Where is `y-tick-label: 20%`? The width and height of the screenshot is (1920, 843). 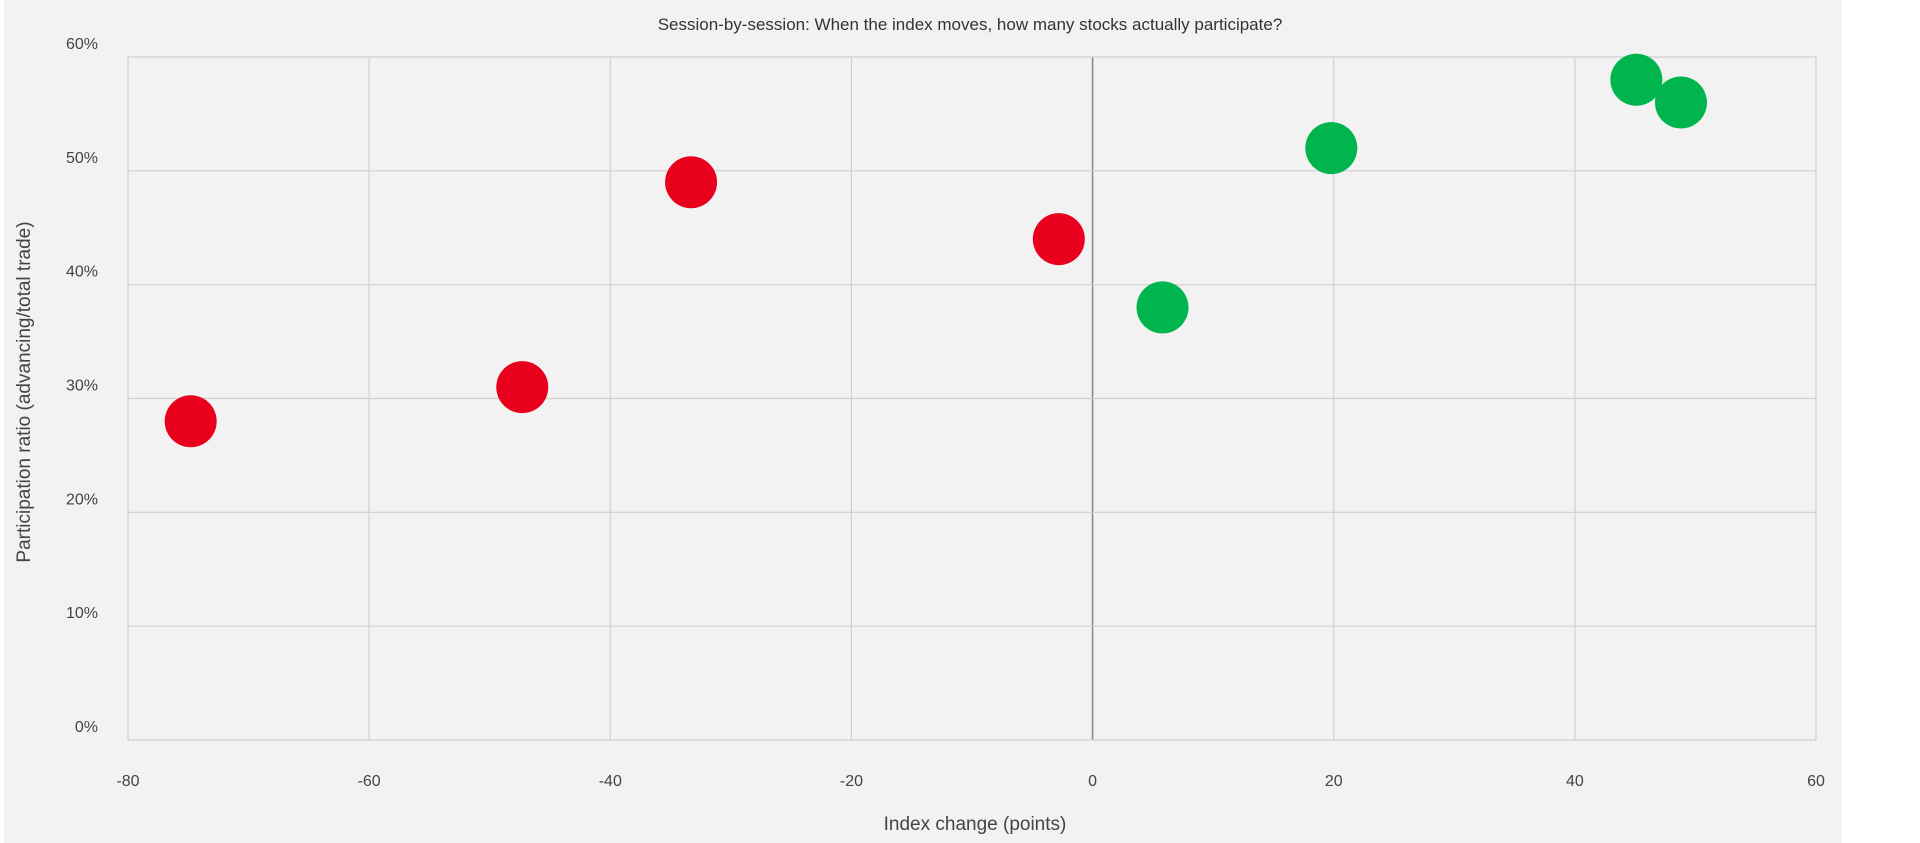 y-tick-label: 20% is located at coordinates (82, 499).